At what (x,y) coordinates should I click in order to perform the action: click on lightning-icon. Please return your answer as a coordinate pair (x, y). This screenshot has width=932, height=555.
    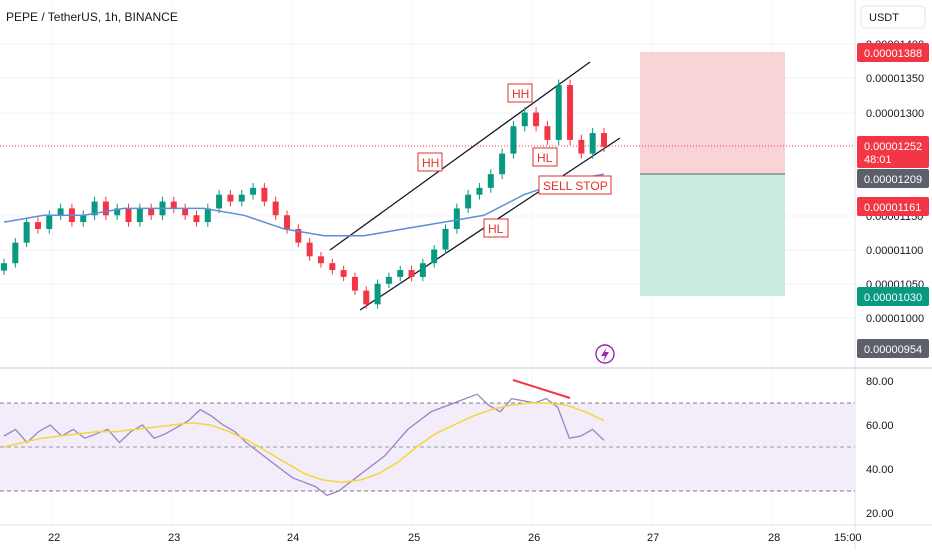
    Looking at the image, I should click on (605, 354).